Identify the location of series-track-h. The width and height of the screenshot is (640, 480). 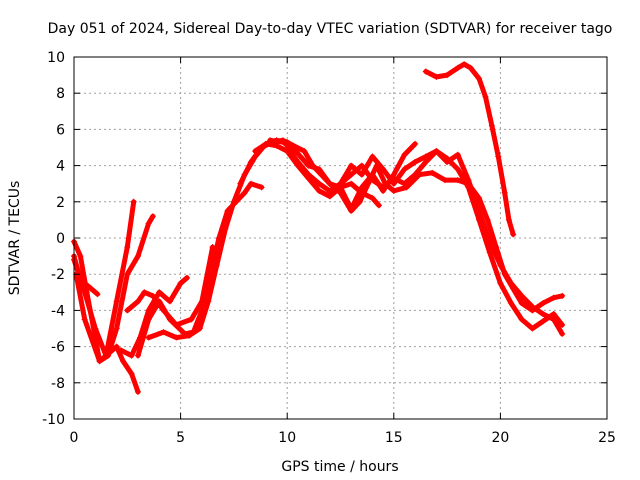
(222, 239).